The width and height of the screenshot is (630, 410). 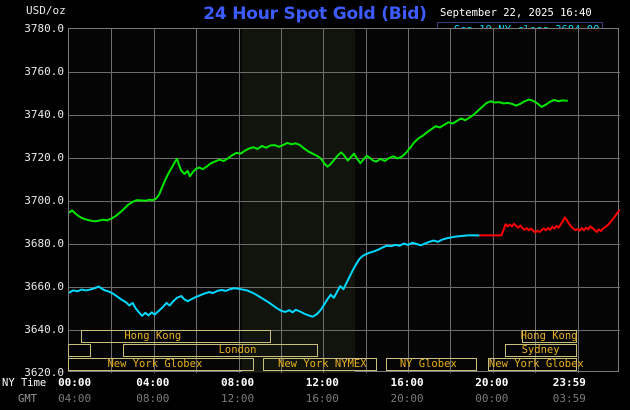 What do you see at coordinates (153, 382) in the screenshot?
I see `x-axis-ny-tick: 04:00` at bounding box center [153, 382].